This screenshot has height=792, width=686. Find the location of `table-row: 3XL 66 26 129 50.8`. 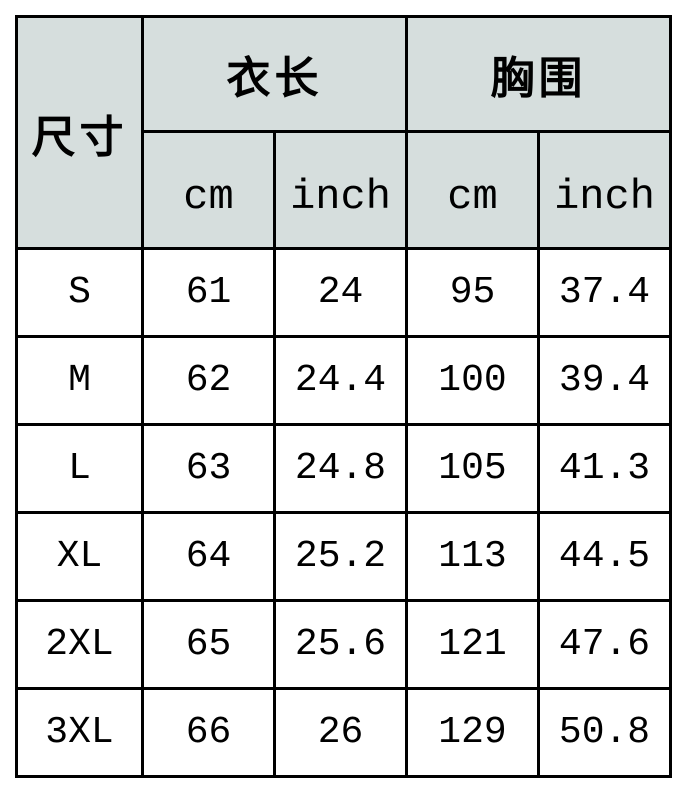

table-row: 3XL 66 26 129 50.8 is located at coordinates (343, 732).